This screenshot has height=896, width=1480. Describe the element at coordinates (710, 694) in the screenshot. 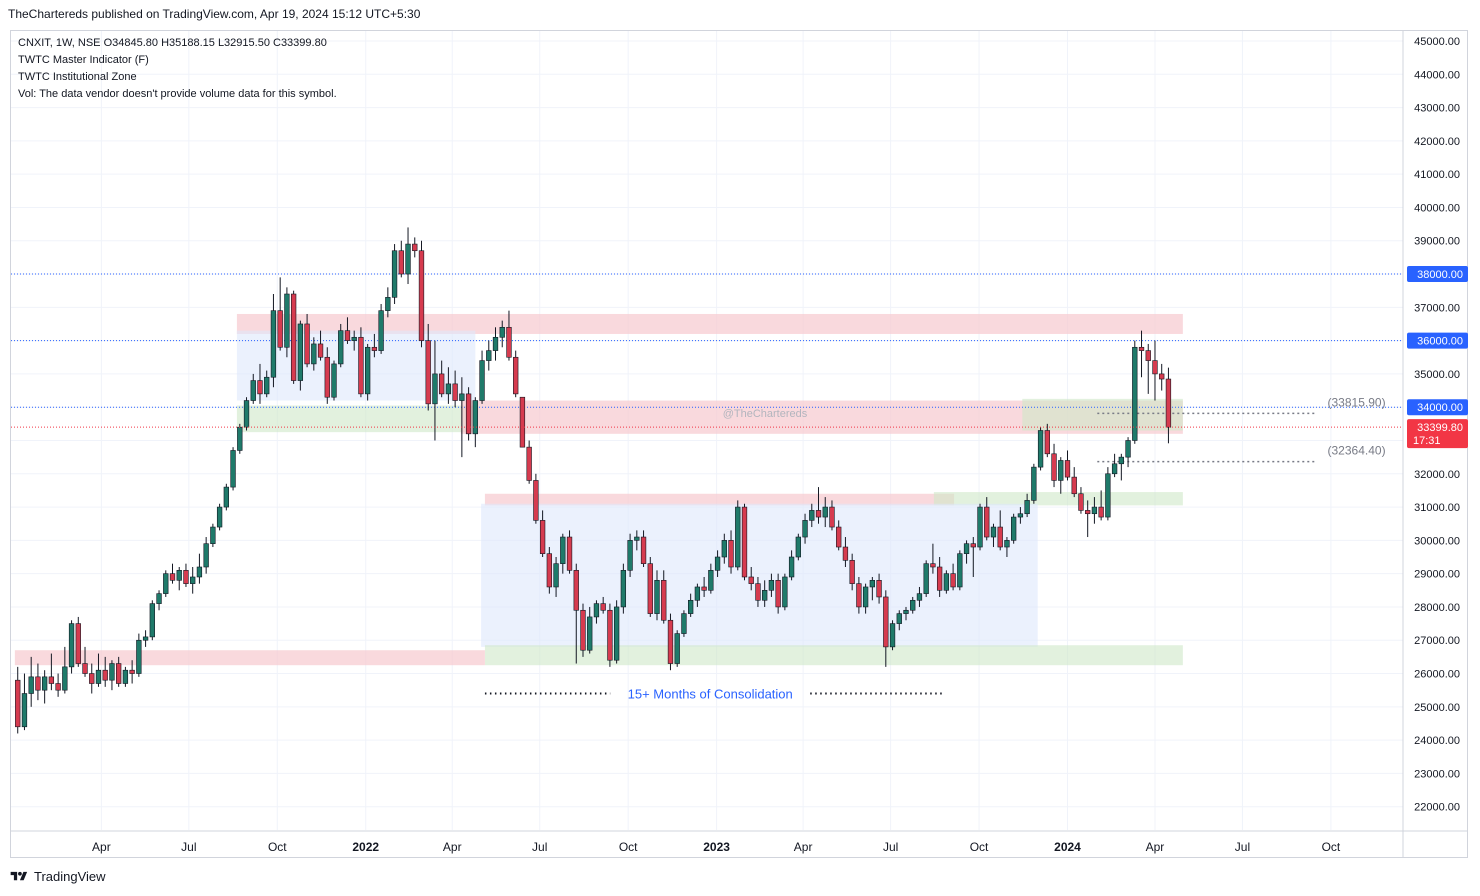

I see `annotation-text: 15+ Months of Consolidation` at that location.